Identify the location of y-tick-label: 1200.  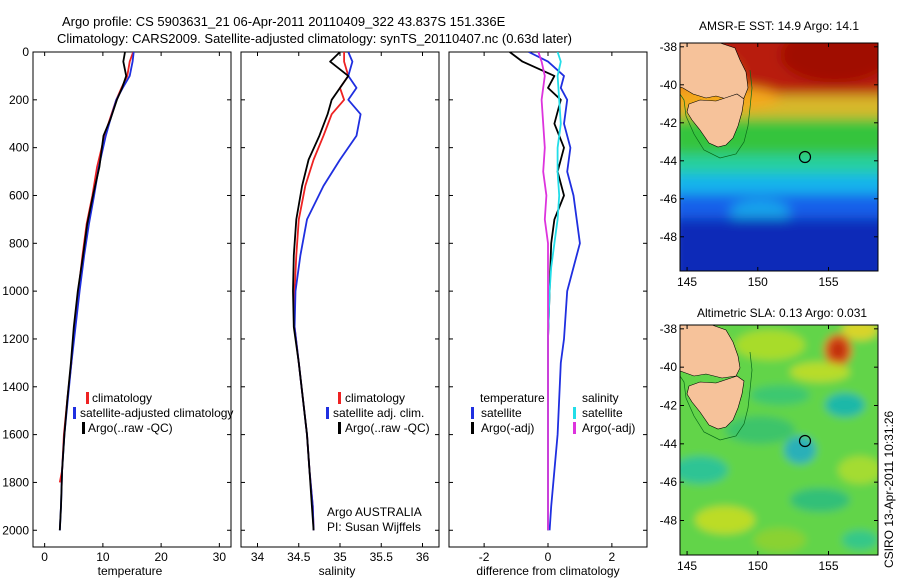
(15, 339).